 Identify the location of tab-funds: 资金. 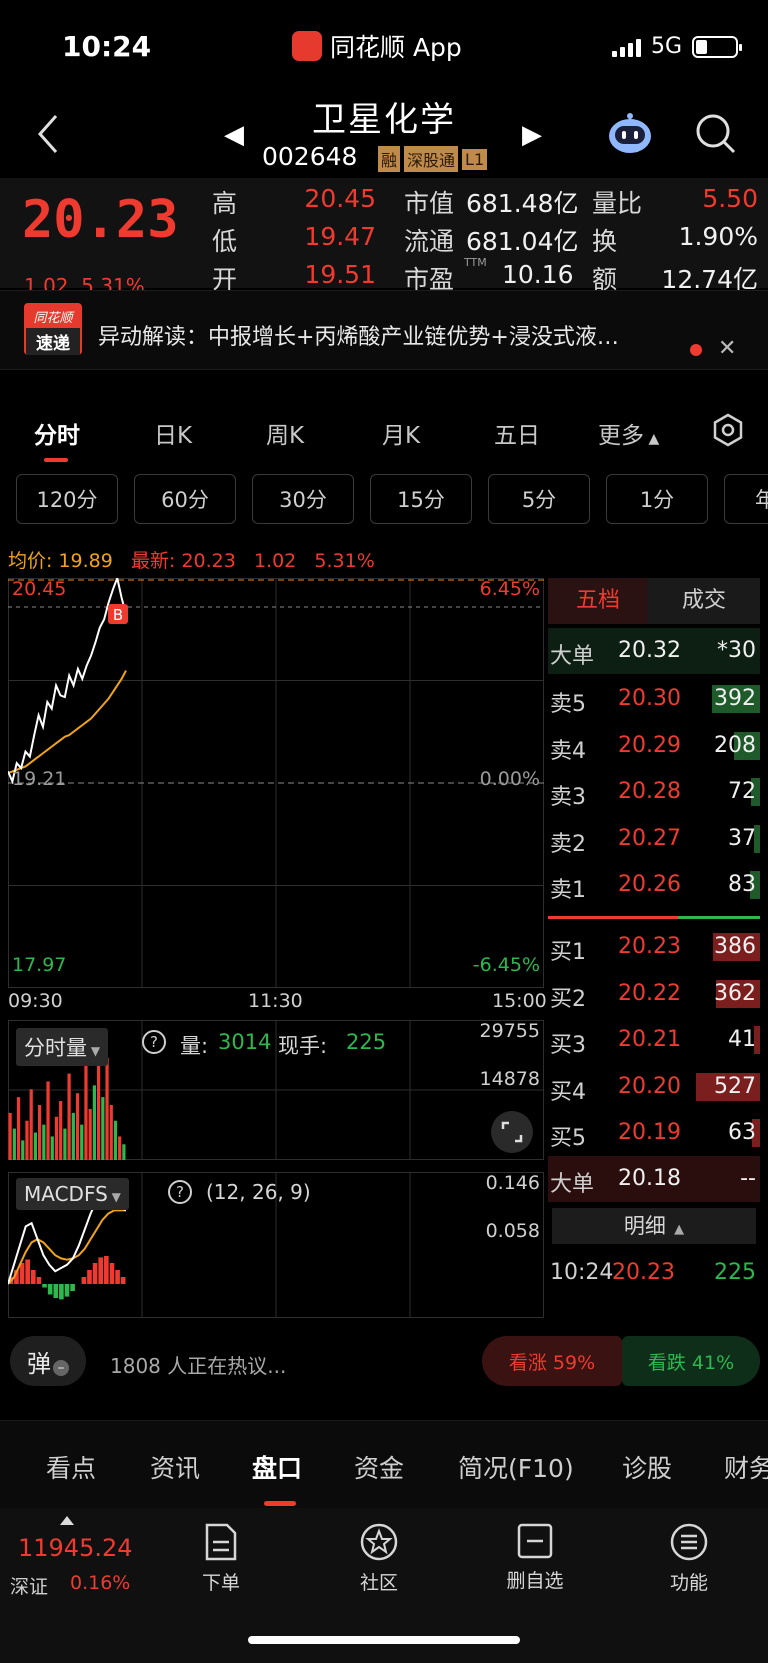
(379, 1468).